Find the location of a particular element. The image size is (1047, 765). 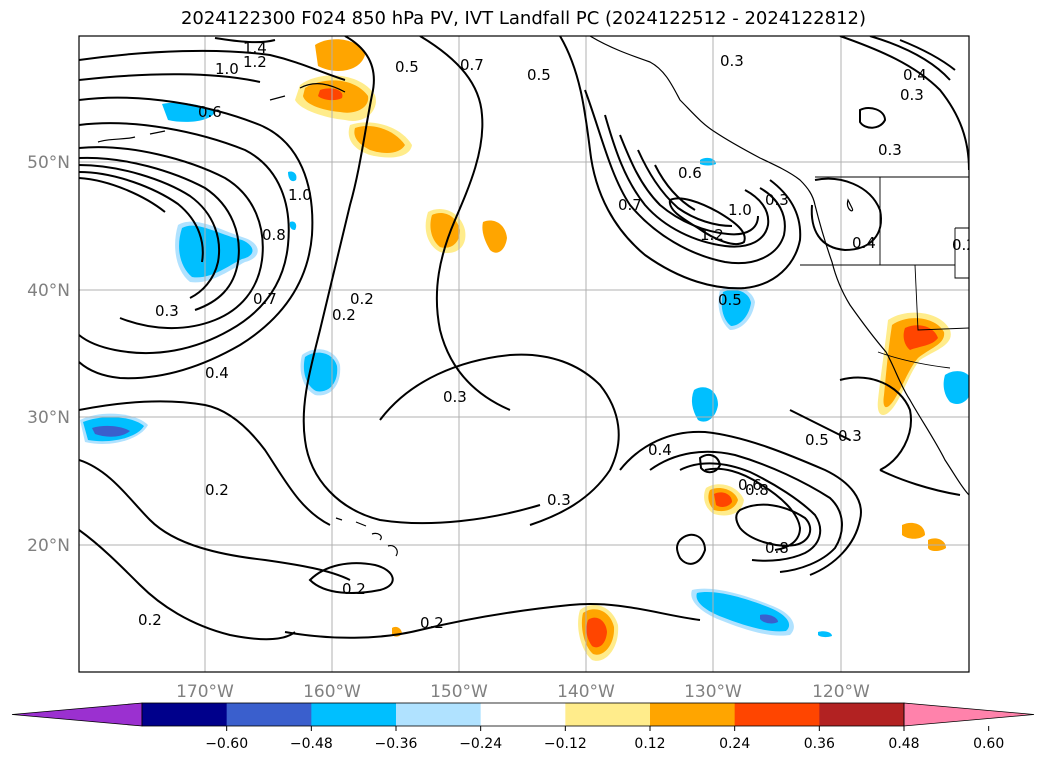

colorbar-tick-label: −0.24 is located at coordinates (480, 744).